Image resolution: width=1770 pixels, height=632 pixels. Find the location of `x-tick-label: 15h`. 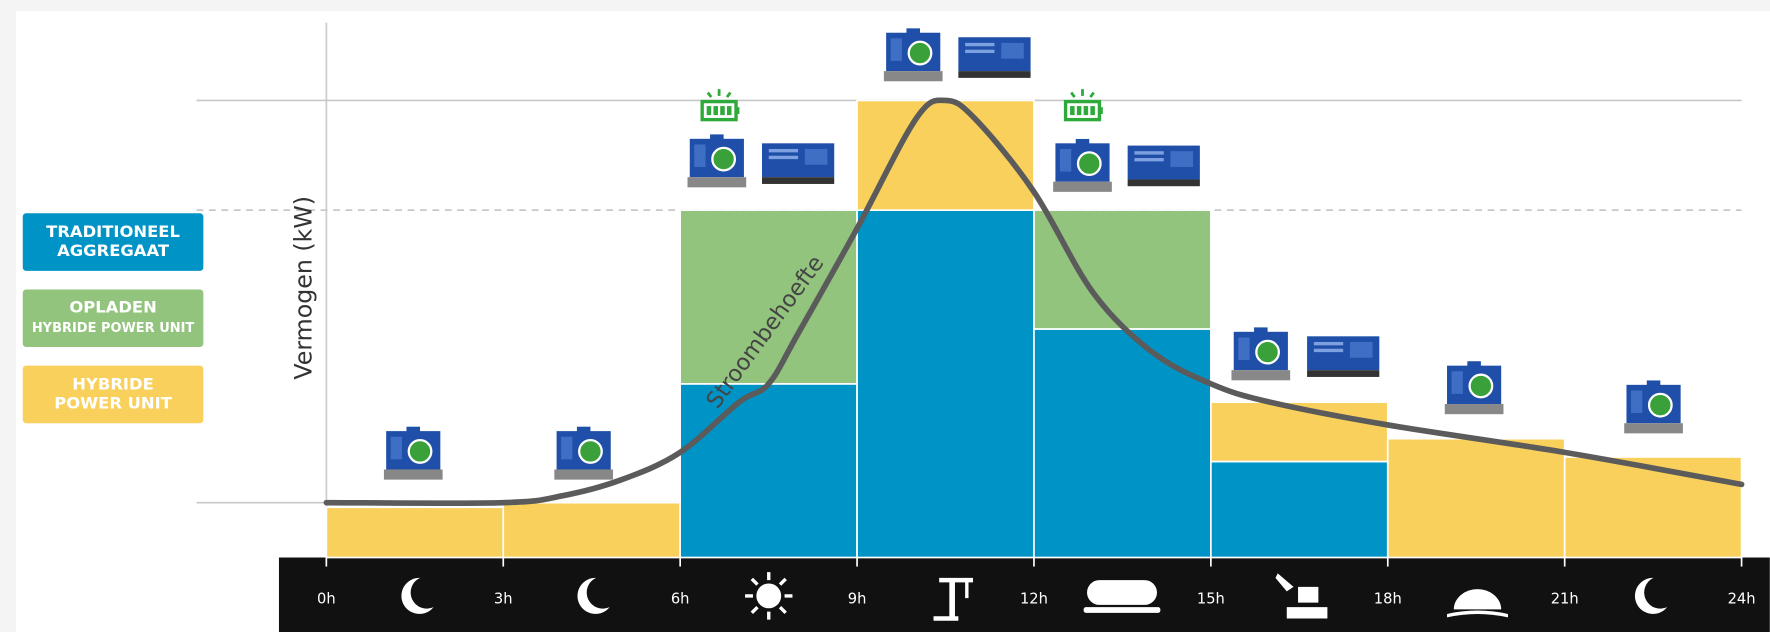

x-tick-label: 15h is located at coordinates (1211, 598).